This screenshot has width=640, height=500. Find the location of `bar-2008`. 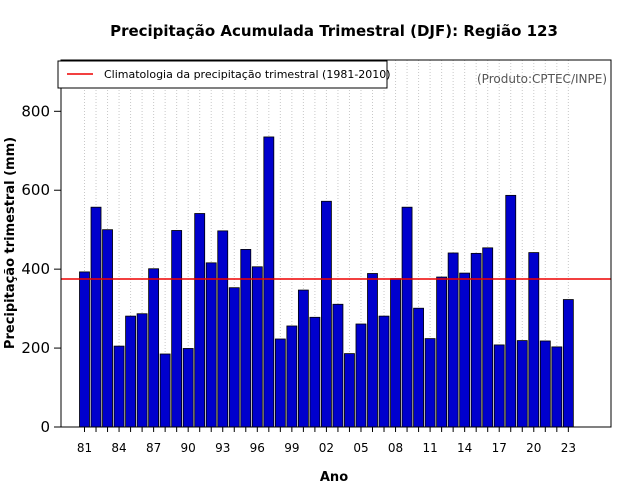

bar-2008 is located at coordinates (395, 353).